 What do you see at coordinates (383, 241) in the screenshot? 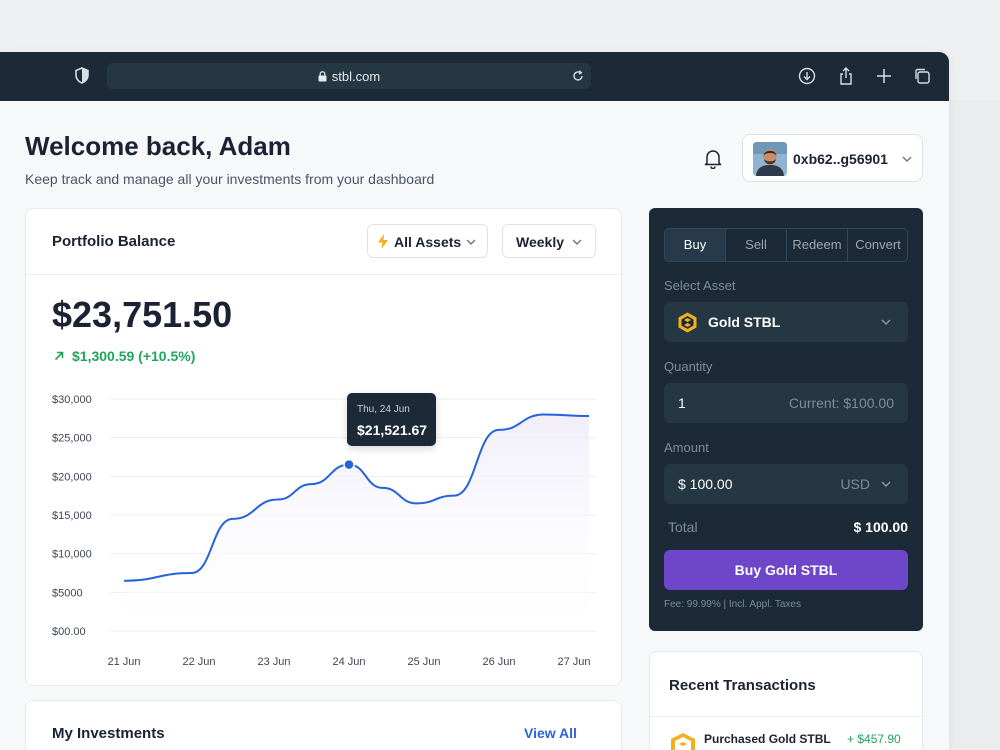
I see `lightning-icon` at bounding box center [383, 241].